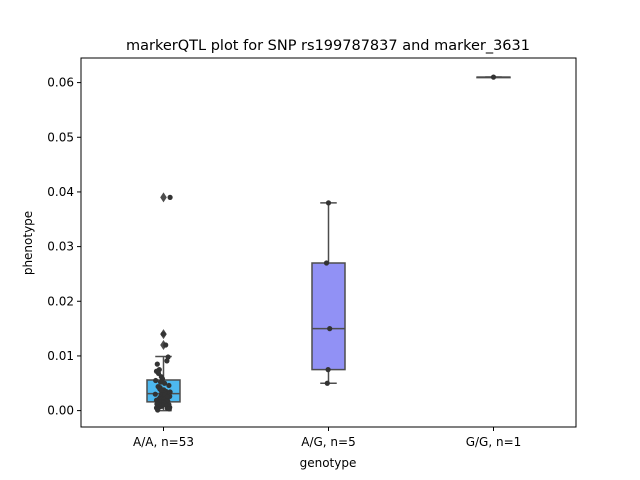 The image size is (640, 480). I want to click on box-group, so click(328, 293).